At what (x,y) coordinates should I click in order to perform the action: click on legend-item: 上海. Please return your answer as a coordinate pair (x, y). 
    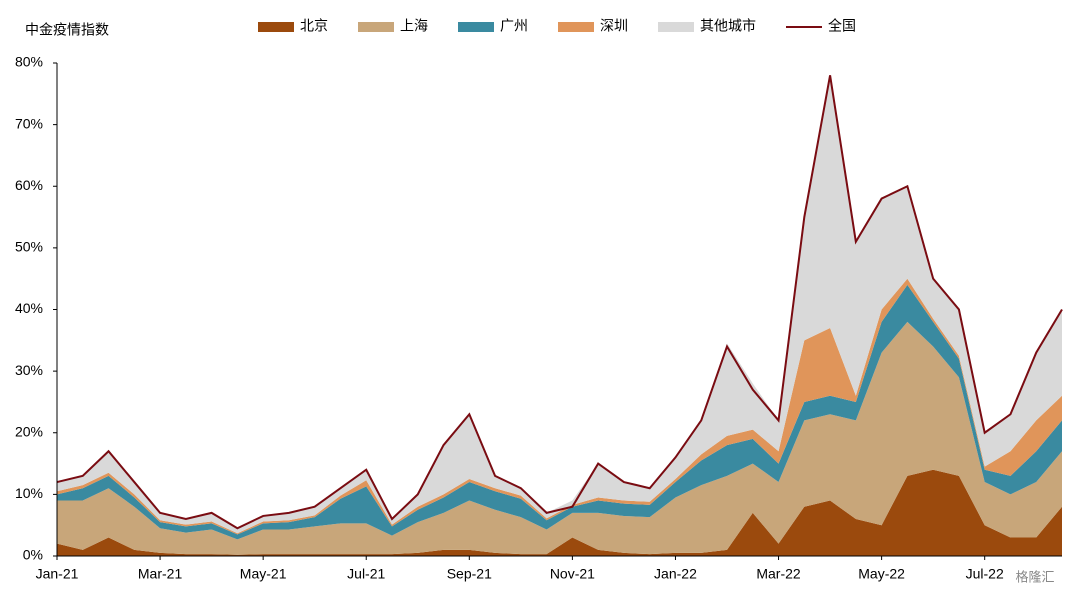
    Looking at the image, I should click on (393, 26).